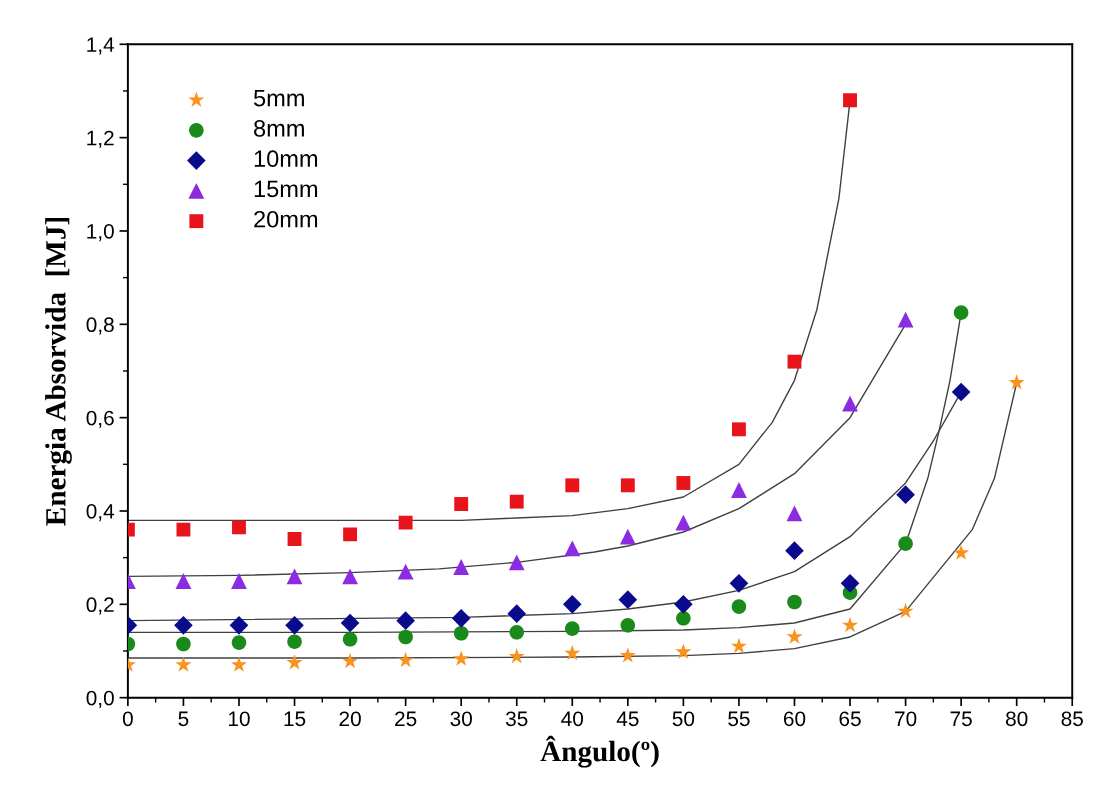 This screenshot has height=791, width=1093. Describe the element at coordinates (100, 606) in the screenshot. I see `y-tick-label: 0,2` at that location.